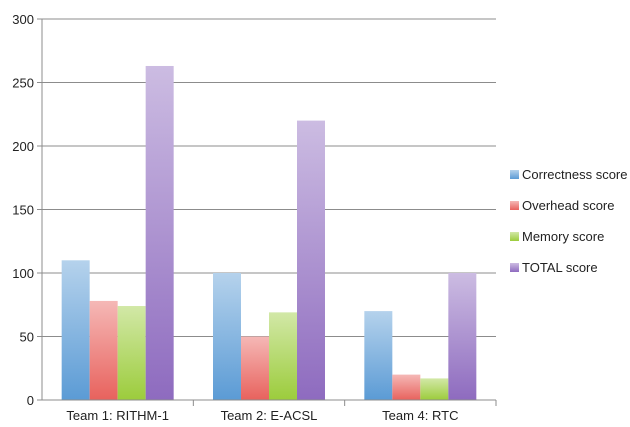 The width and height of the screenshot is (630, 427). What do you see at coordinates (420, 415) in the screenshot?
I see `x-tick-label: Team 4: RTC` at bounding box center [420, 415].